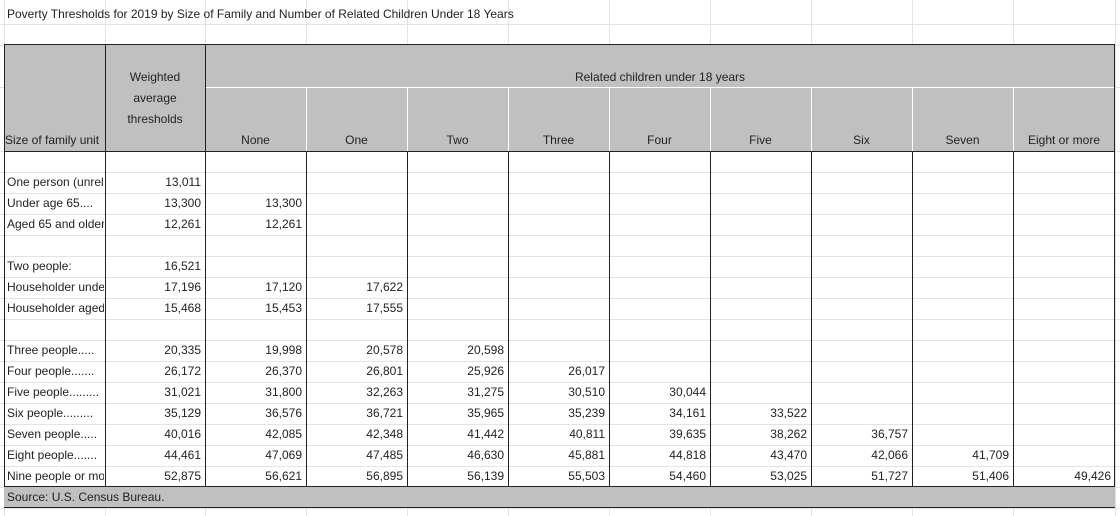 Image resolution: width=1120 pixels, height=516 pixels. I want to click on threshold-cell: 35,965, so click(485, 413).